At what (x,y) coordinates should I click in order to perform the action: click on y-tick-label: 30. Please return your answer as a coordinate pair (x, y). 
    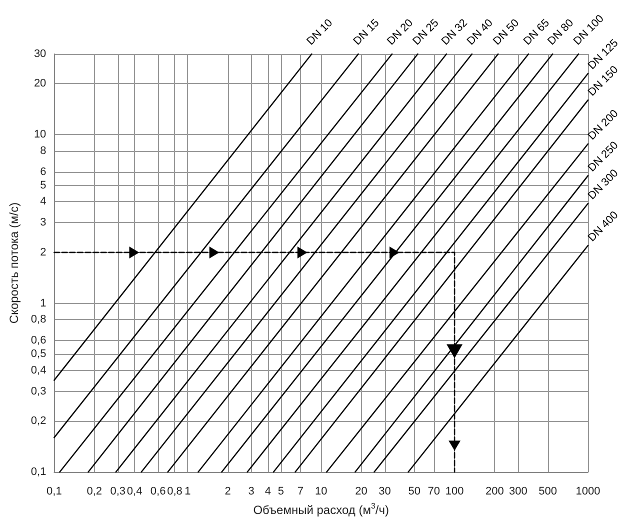
    Looking at the image, I should click on (40, 54).